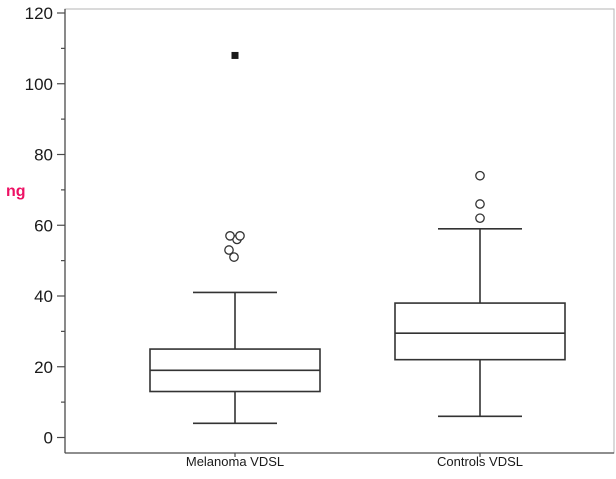  I want to click on y-tick-label: 40, so click(43, 296).